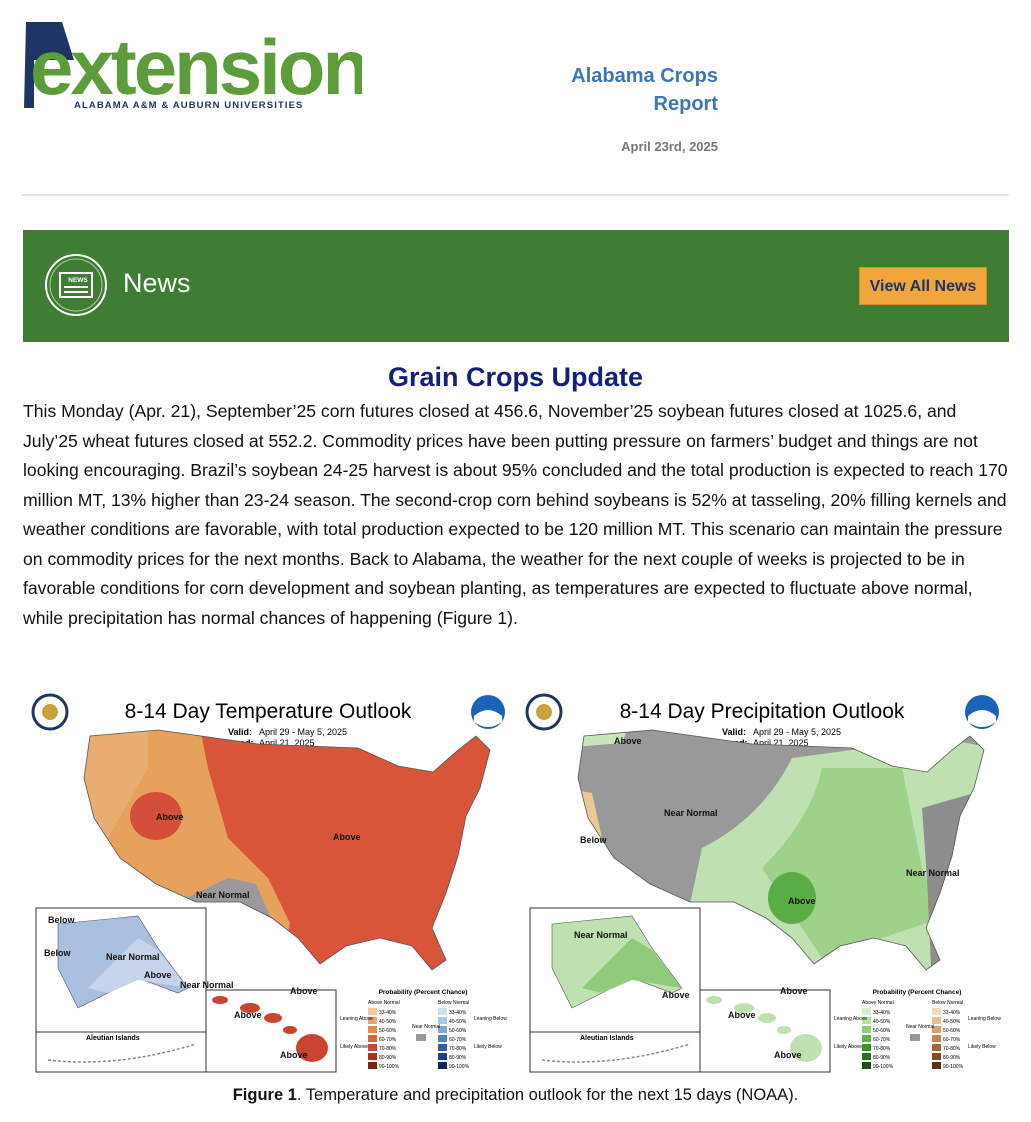 The height and width of the screenshot is (1122, 1031). Describe the element at coordinates (984, 1019) in the screenshot. I see `legend-leaning-below: Leaning Below` at that location.